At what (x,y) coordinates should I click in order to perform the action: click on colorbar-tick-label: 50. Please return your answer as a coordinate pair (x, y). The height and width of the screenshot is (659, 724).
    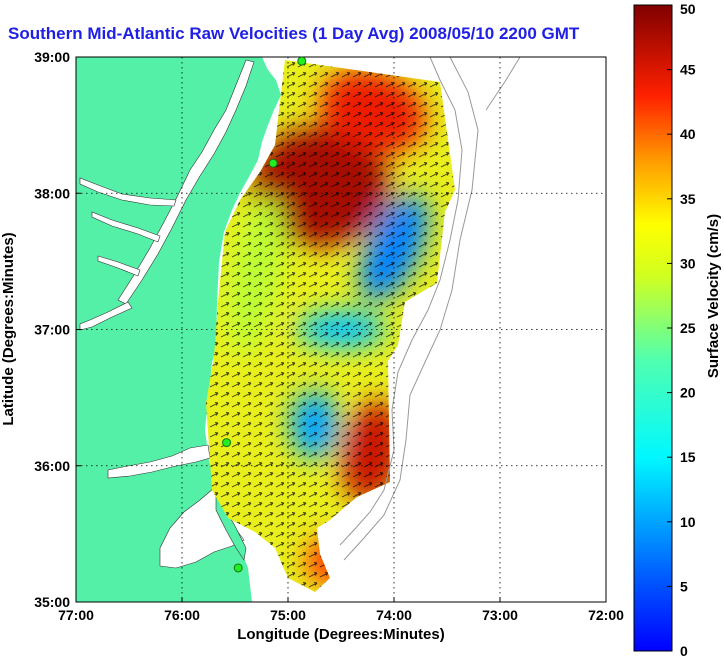
    Looking at the image, I should click on (688, 9).